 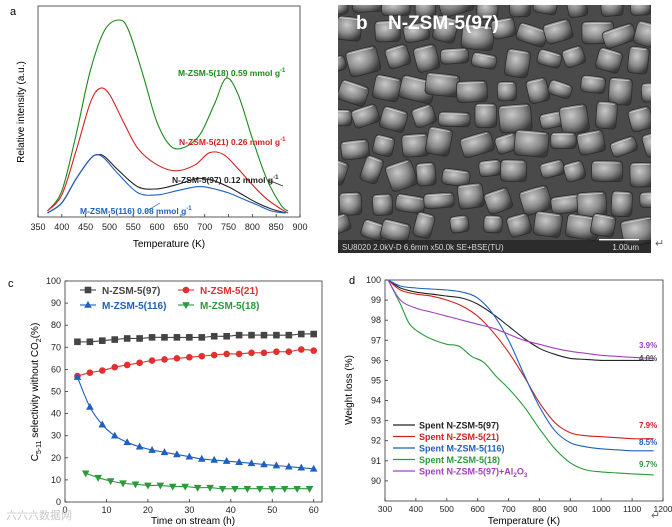 I want to click on x-tick-label: 20, so click(x=148, y=510).